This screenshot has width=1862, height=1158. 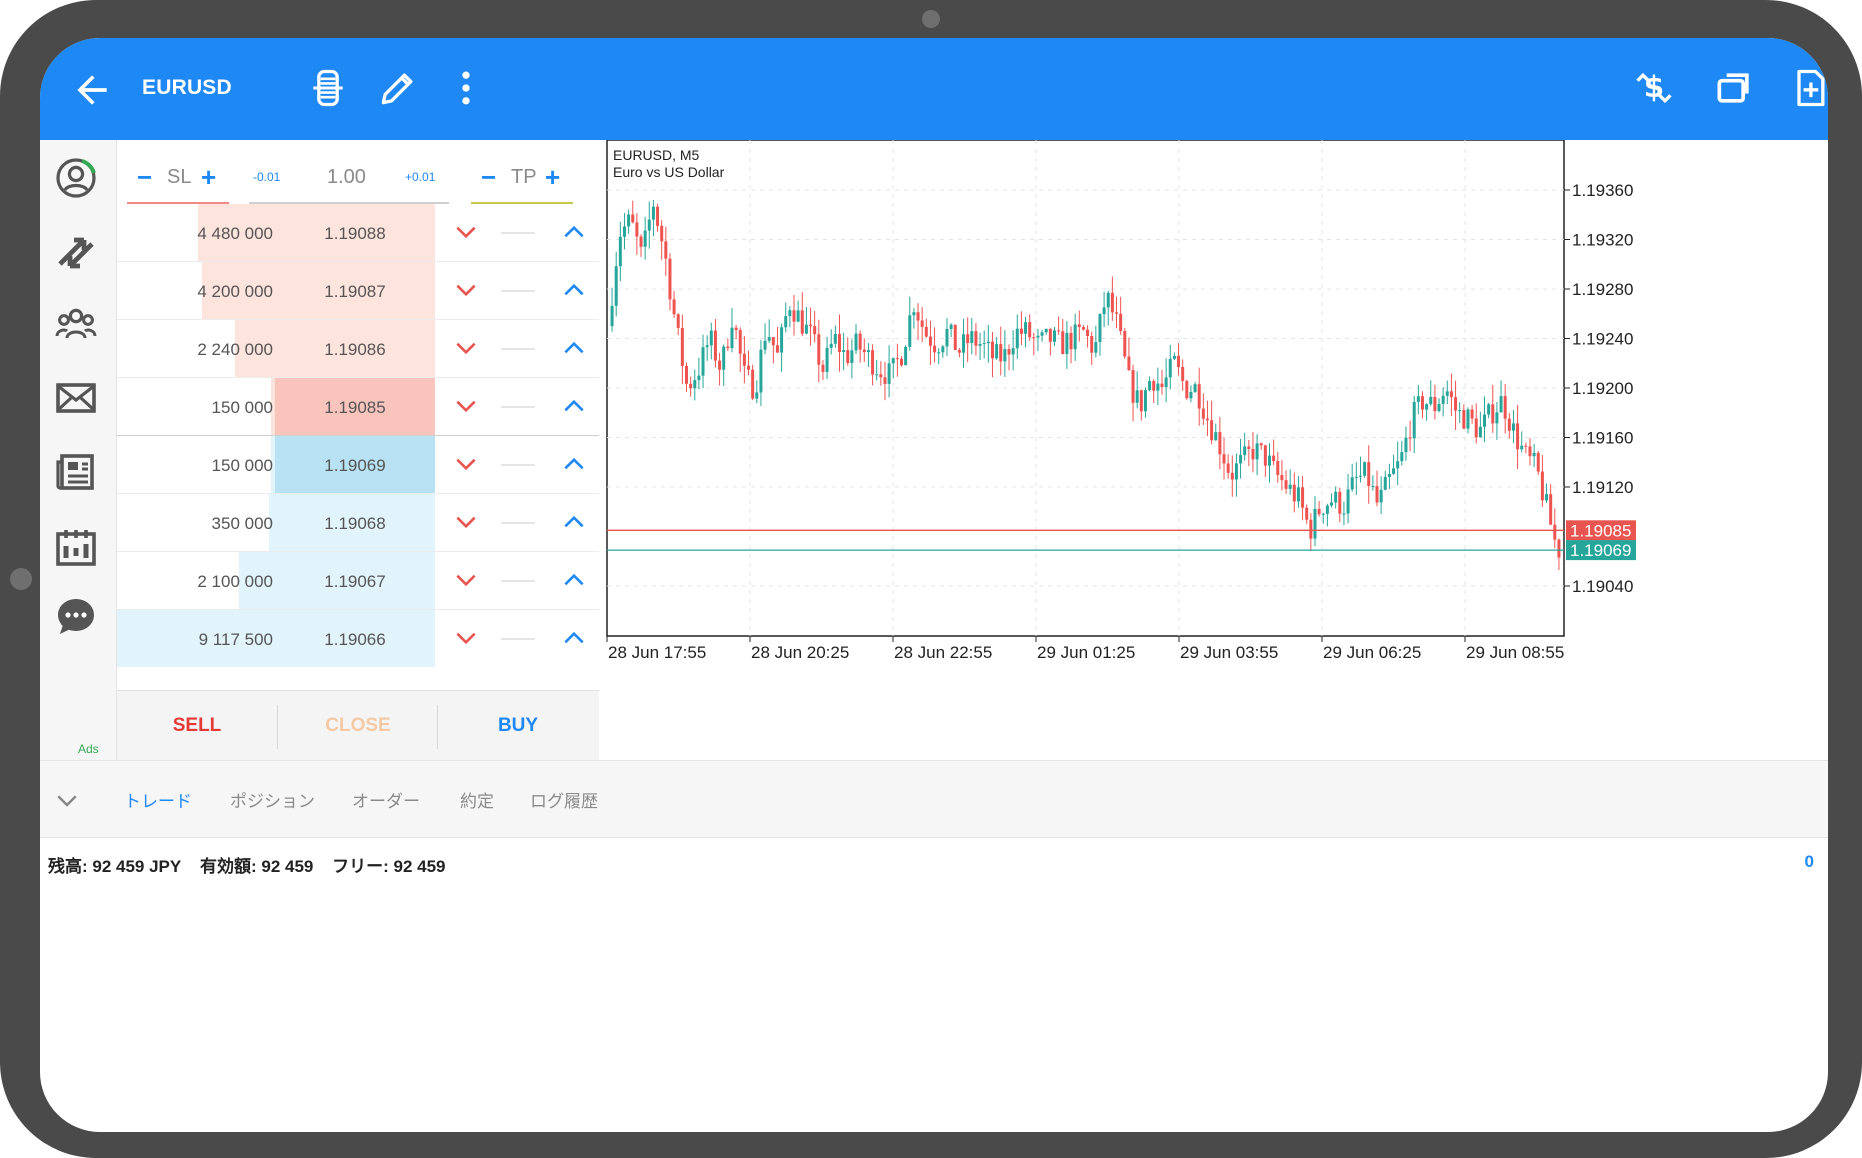 I want to click on news-icon, so click(x=76, y=472).